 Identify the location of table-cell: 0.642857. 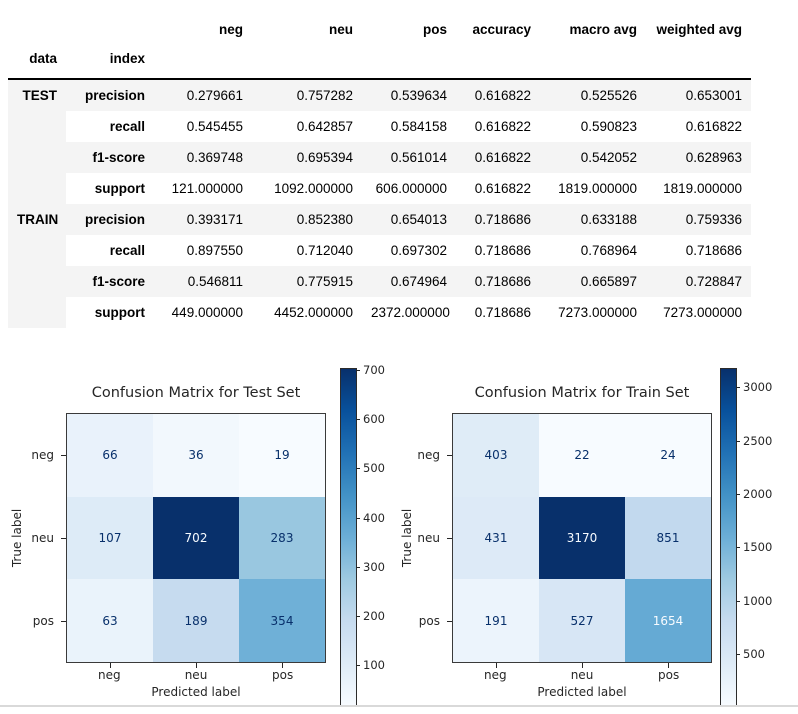
(324, 126).